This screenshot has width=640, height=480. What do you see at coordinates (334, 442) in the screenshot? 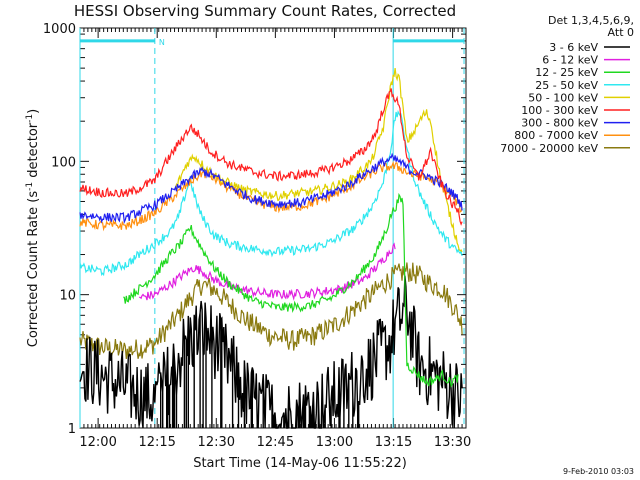
I see `x-tick-label: 13:00` at bounding box center [334, 442].